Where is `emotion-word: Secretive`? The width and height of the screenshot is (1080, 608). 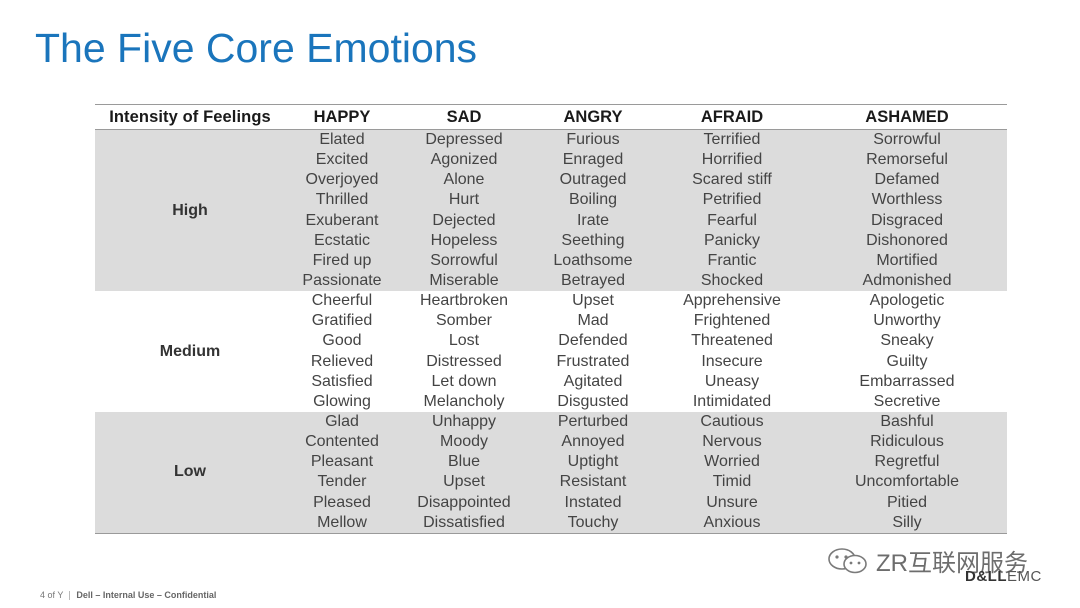
emotion-word: Secretive is located at coordinates (907, 401).